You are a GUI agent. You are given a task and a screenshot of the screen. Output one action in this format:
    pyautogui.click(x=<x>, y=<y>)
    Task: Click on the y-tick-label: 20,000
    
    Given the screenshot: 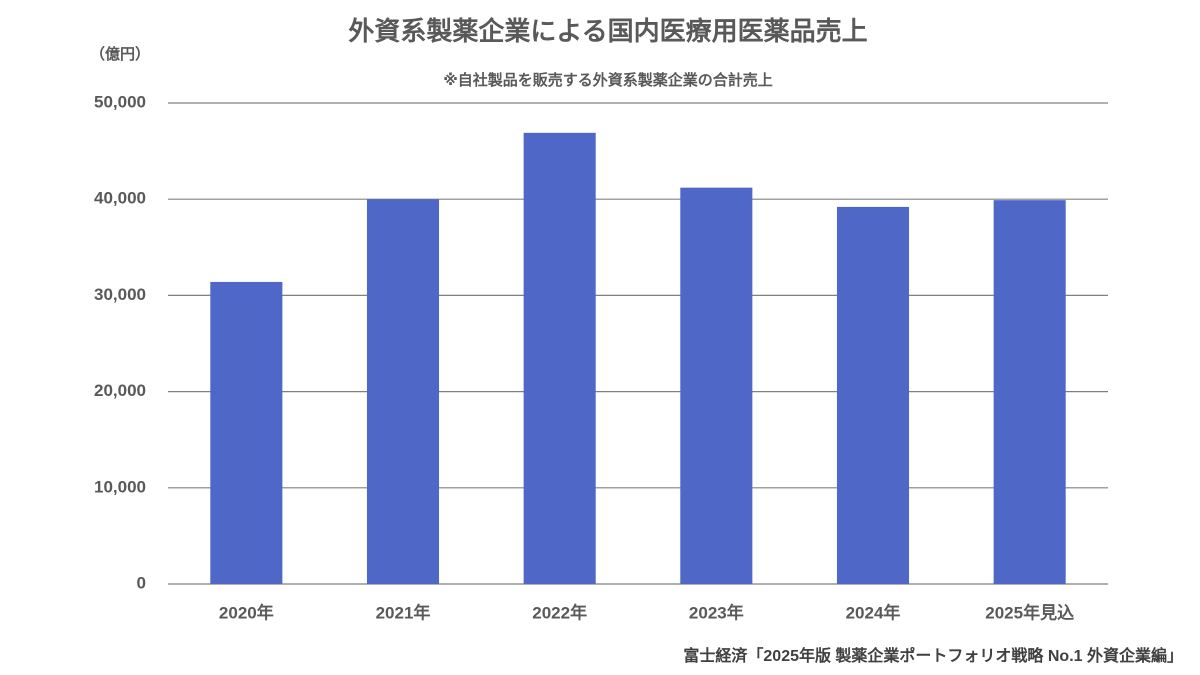 What is the action you would take?
    pyautogui.click(x=120, y=390)
    